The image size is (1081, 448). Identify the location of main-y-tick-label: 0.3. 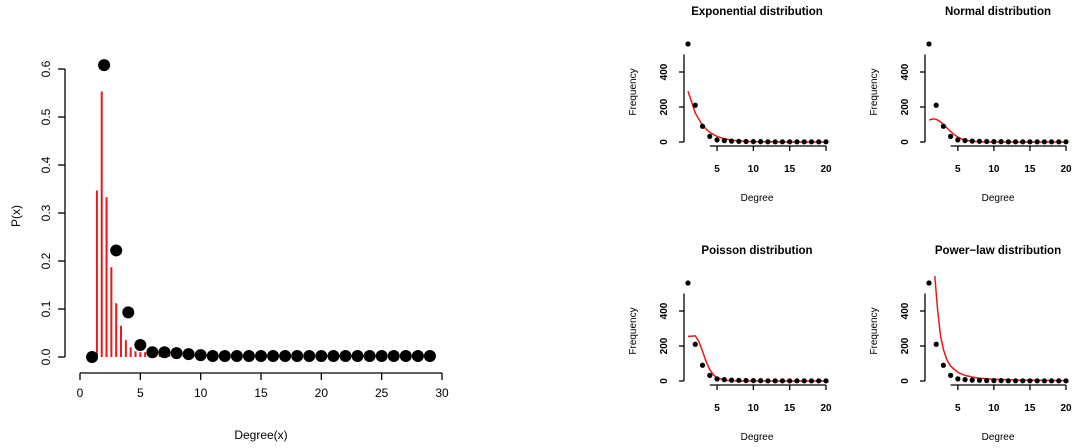
(46, 212).